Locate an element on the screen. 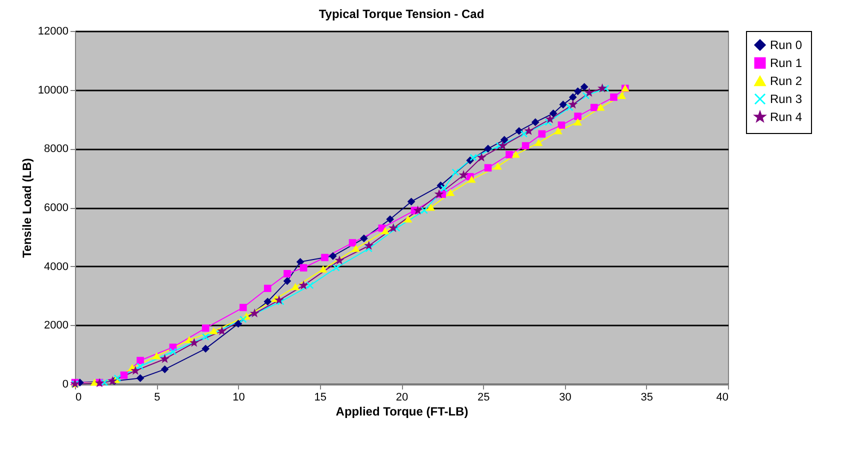  y-tick-label: 6000 is located at coordinates (56, 208).